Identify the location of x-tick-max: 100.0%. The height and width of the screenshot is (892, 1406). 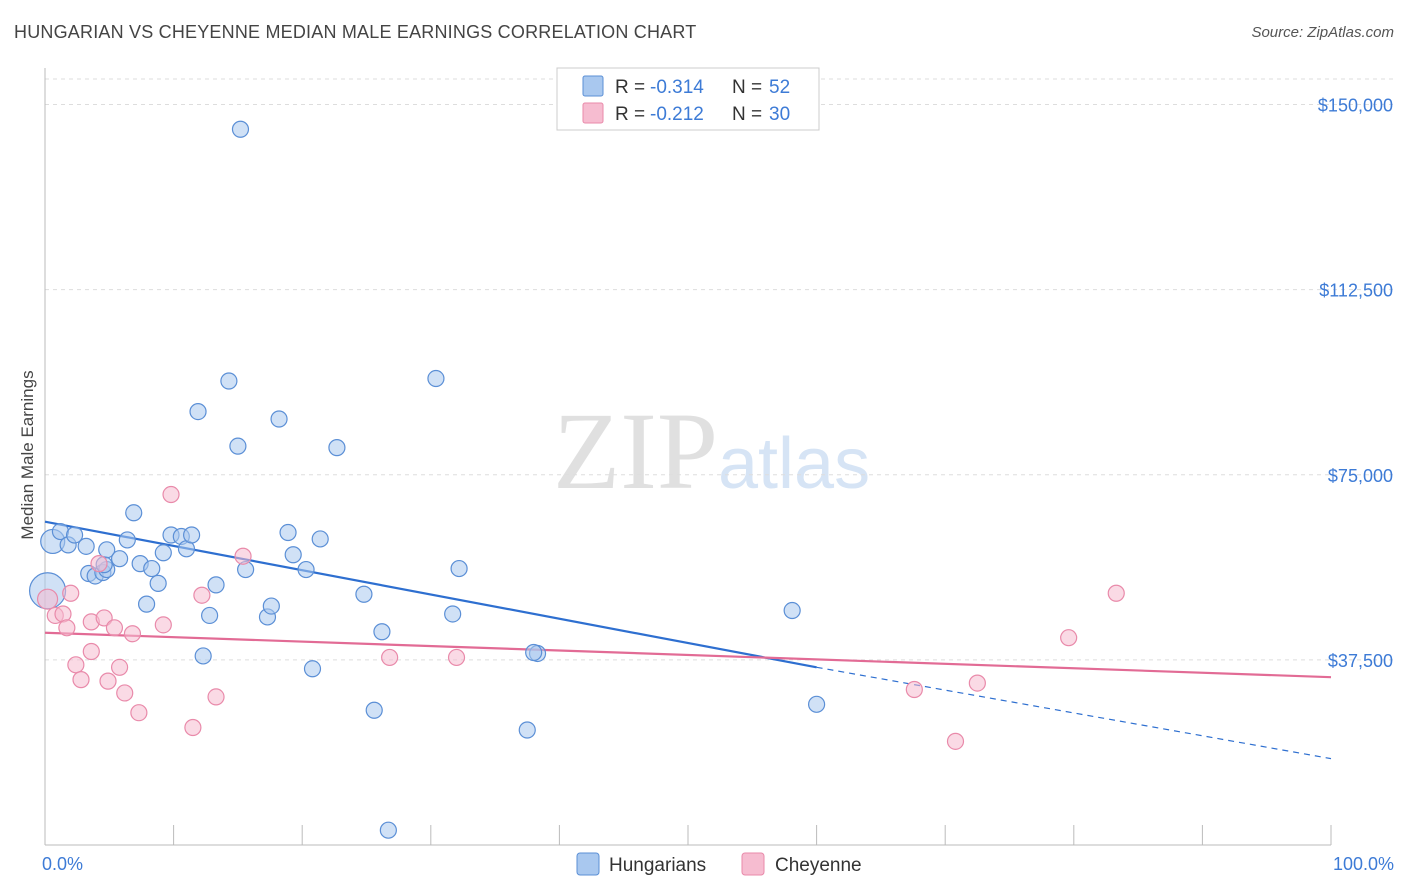
(1363, 864).